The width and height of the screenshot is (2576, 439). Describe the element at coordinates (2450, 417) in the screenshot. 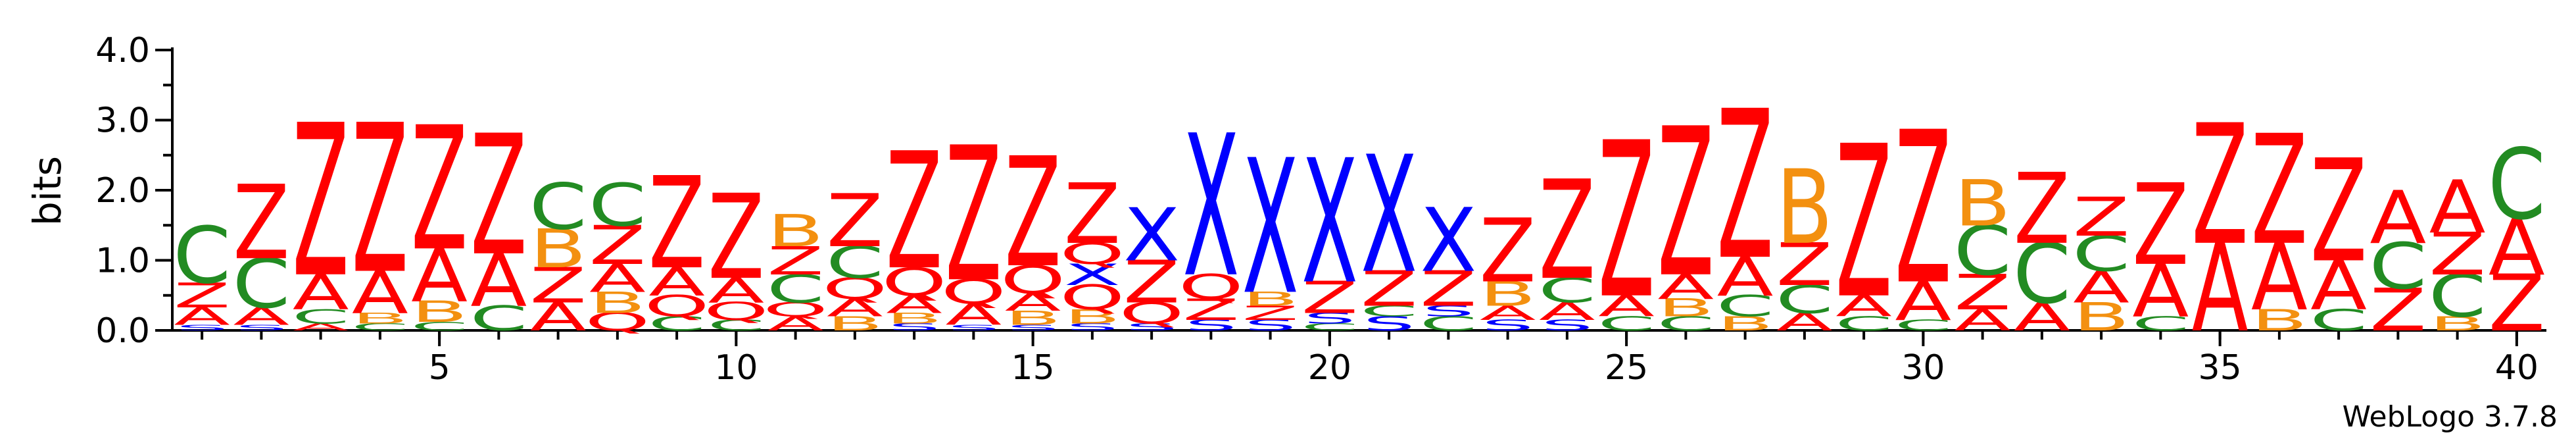

I see `weblogo-credit: WebLogo 3.7.8` at that location.